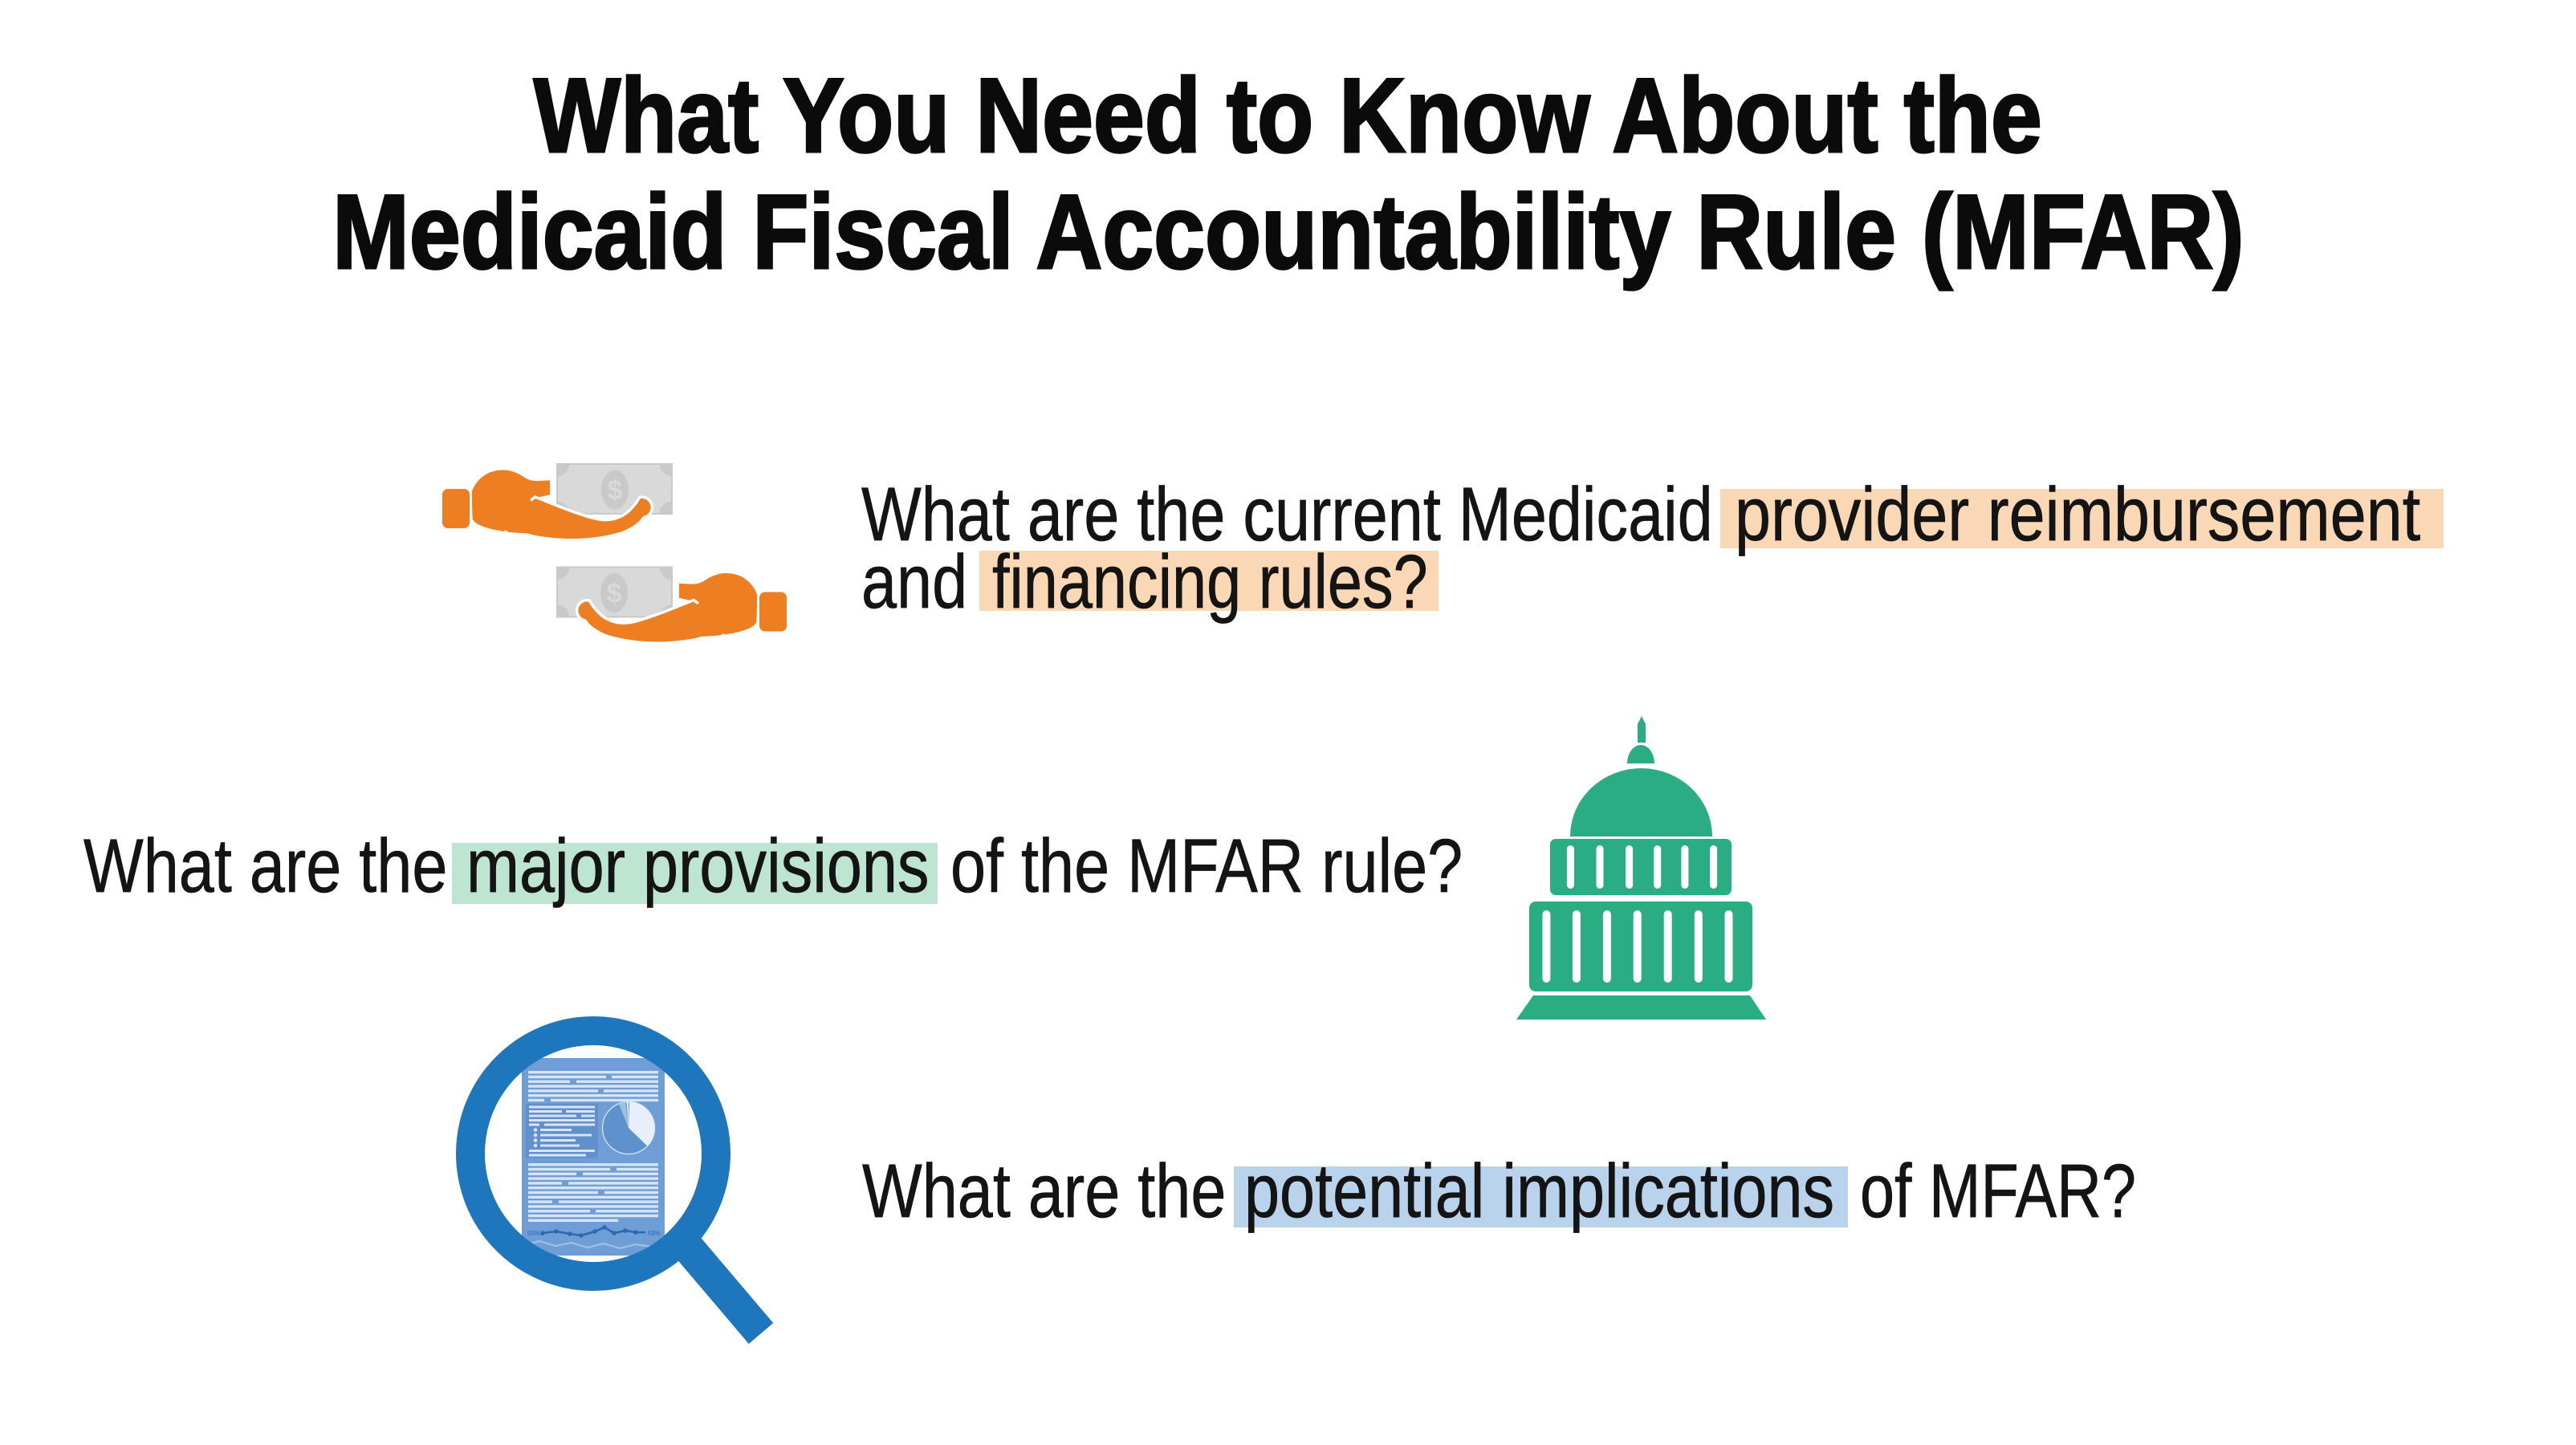 Image resolution: width=2576 pixels, height=1445 pixels. What do you see at coordinates (654, 1233) in the screenshot?
I see `svg-text: 58%` at bounding box center [654, 1233].